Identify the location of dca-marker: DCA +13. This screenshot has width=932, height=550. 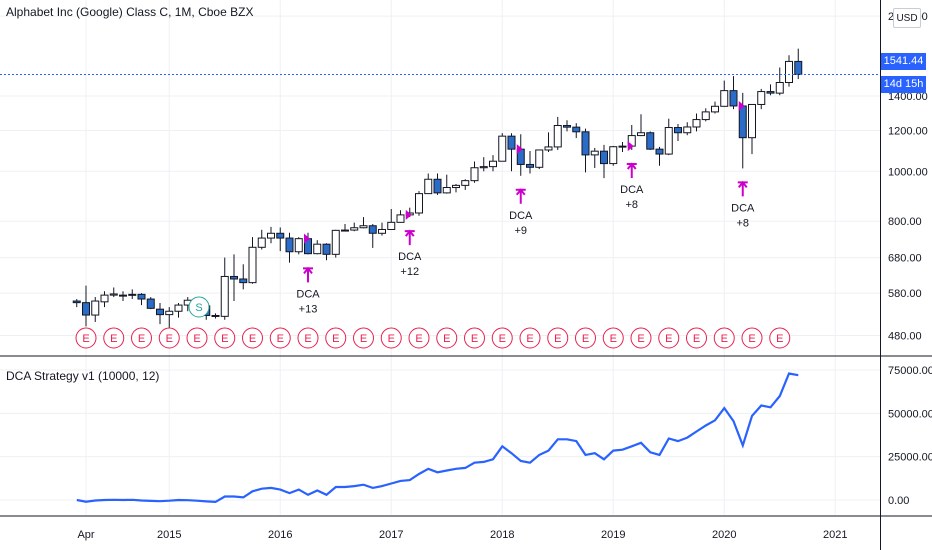
(308, 274).